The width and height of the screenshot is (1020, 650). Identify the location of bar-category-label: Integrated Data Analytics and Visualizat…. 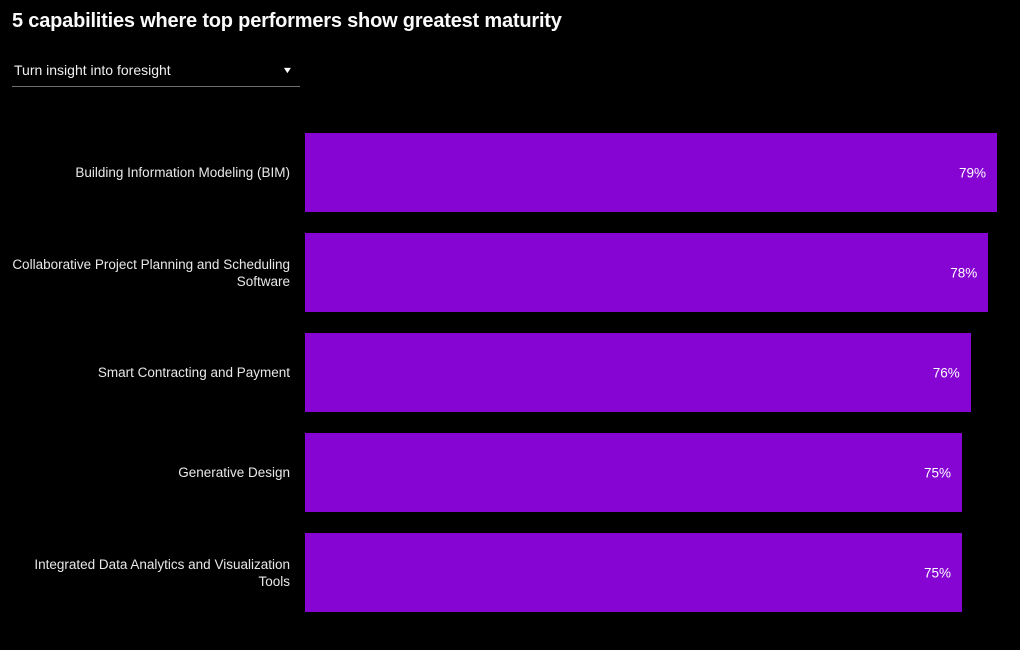
(162, 572).